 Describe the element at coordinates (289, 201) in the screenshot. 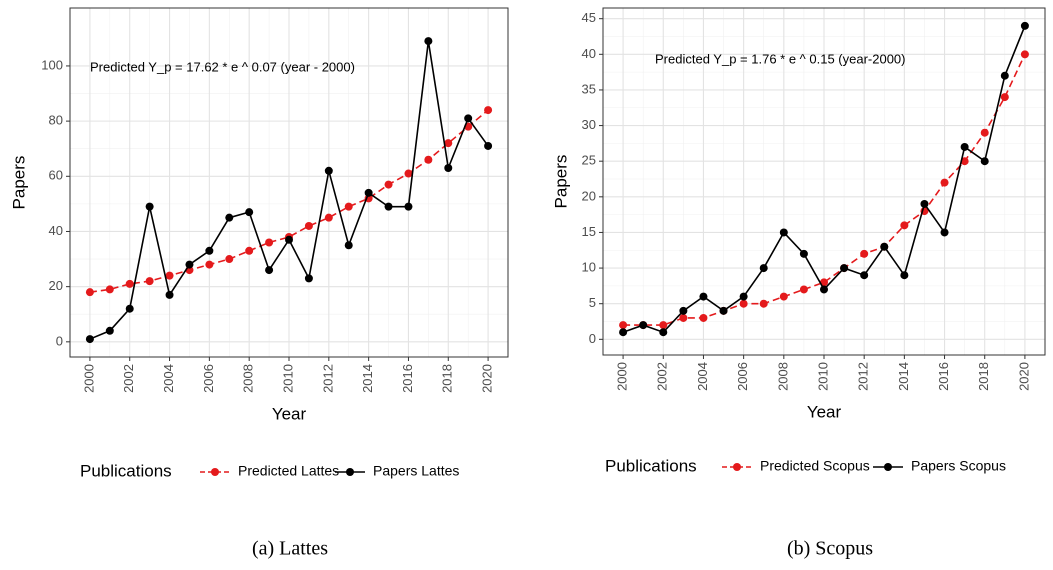

I see `series-line` at that location.